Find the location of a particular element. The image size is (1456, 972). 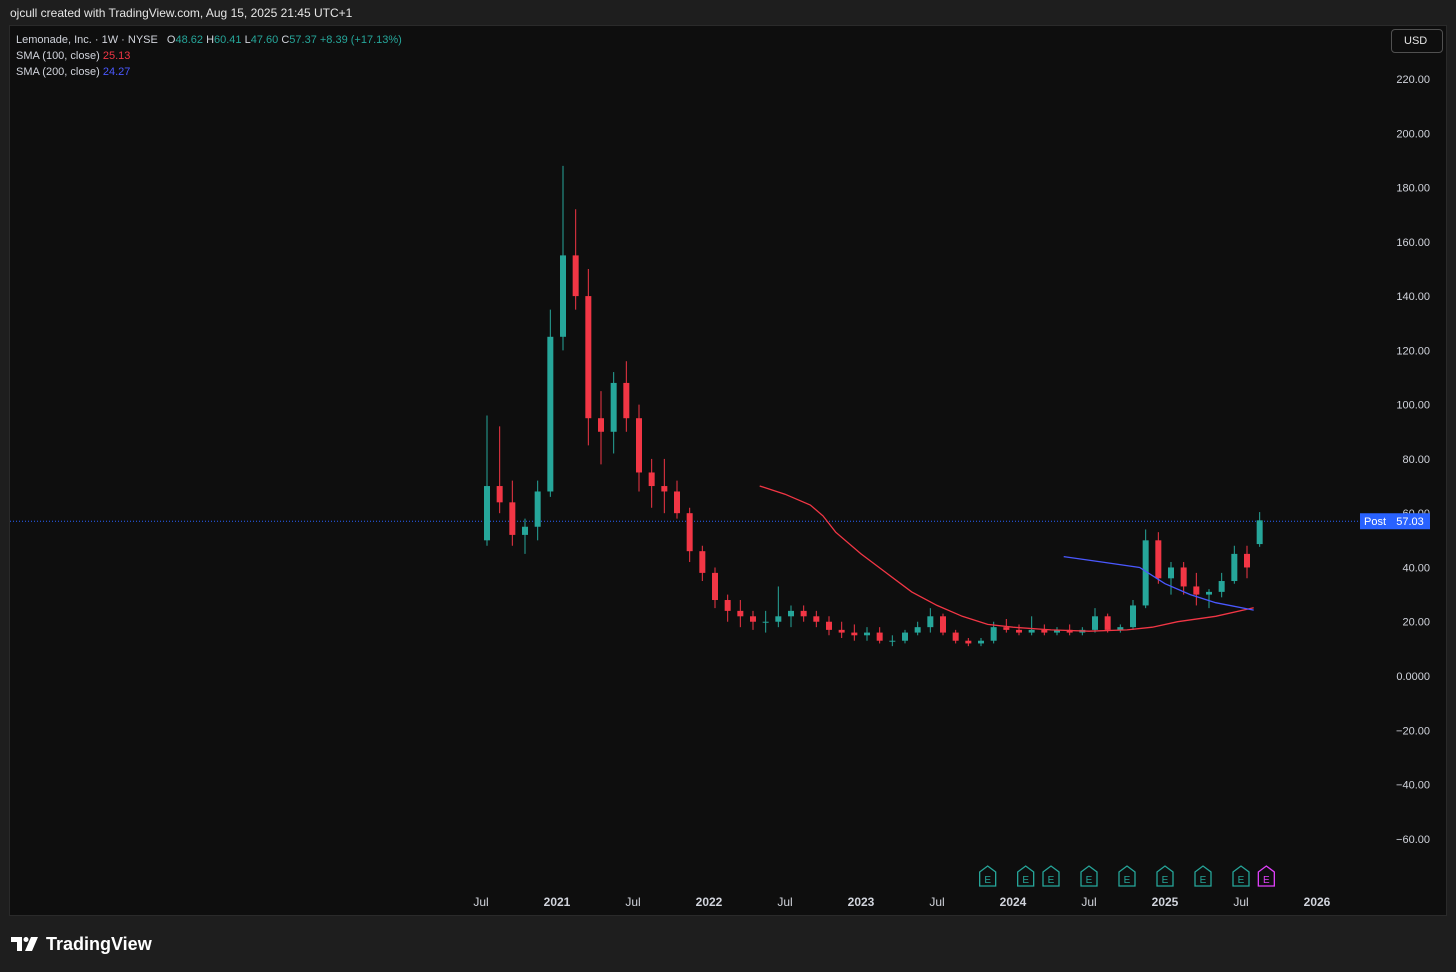

open-label: O is located at coordinates (171, 40).